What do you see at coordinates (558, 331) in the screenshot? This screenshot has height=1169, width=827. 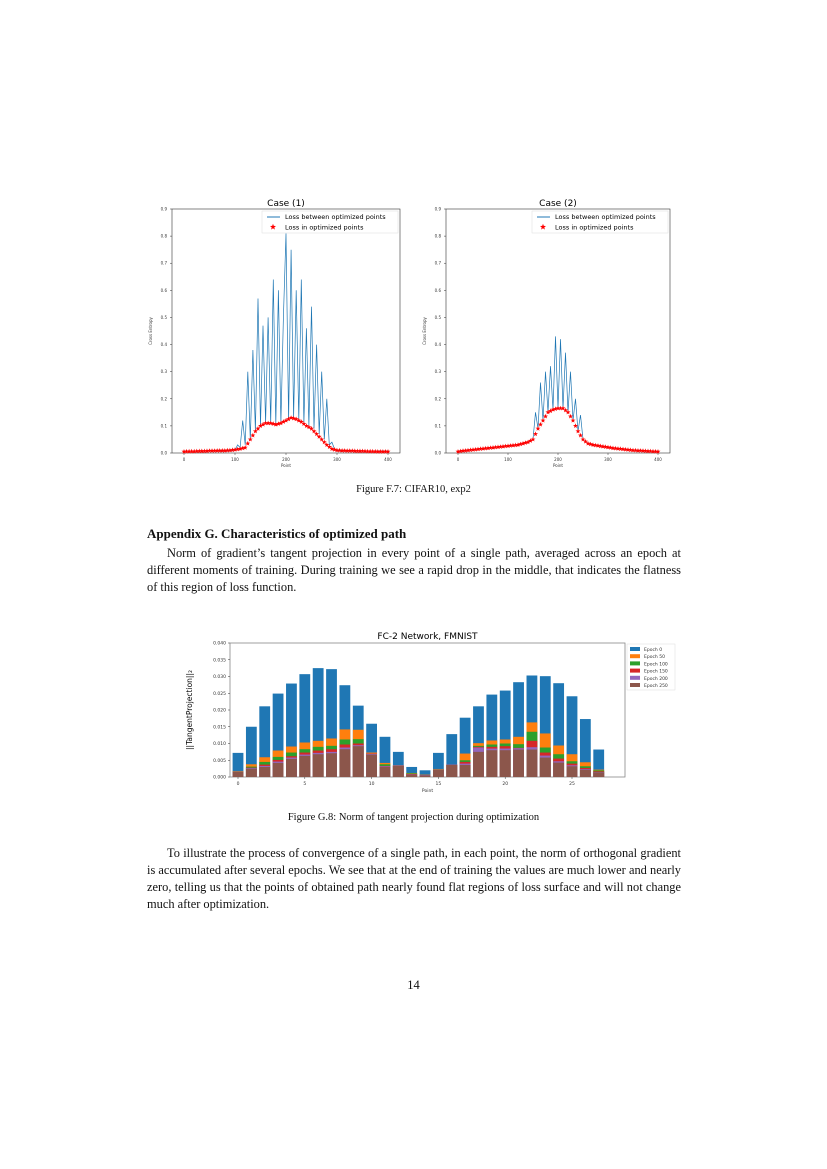 I see `plot-area` at bounding box center [558, 331].